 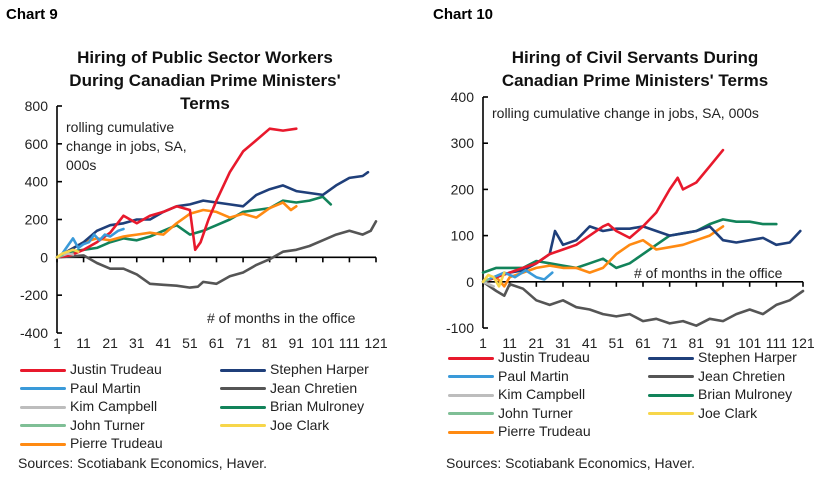 I want to click on chart-9-x-tick-label: 31, so click(x=137, y=343).